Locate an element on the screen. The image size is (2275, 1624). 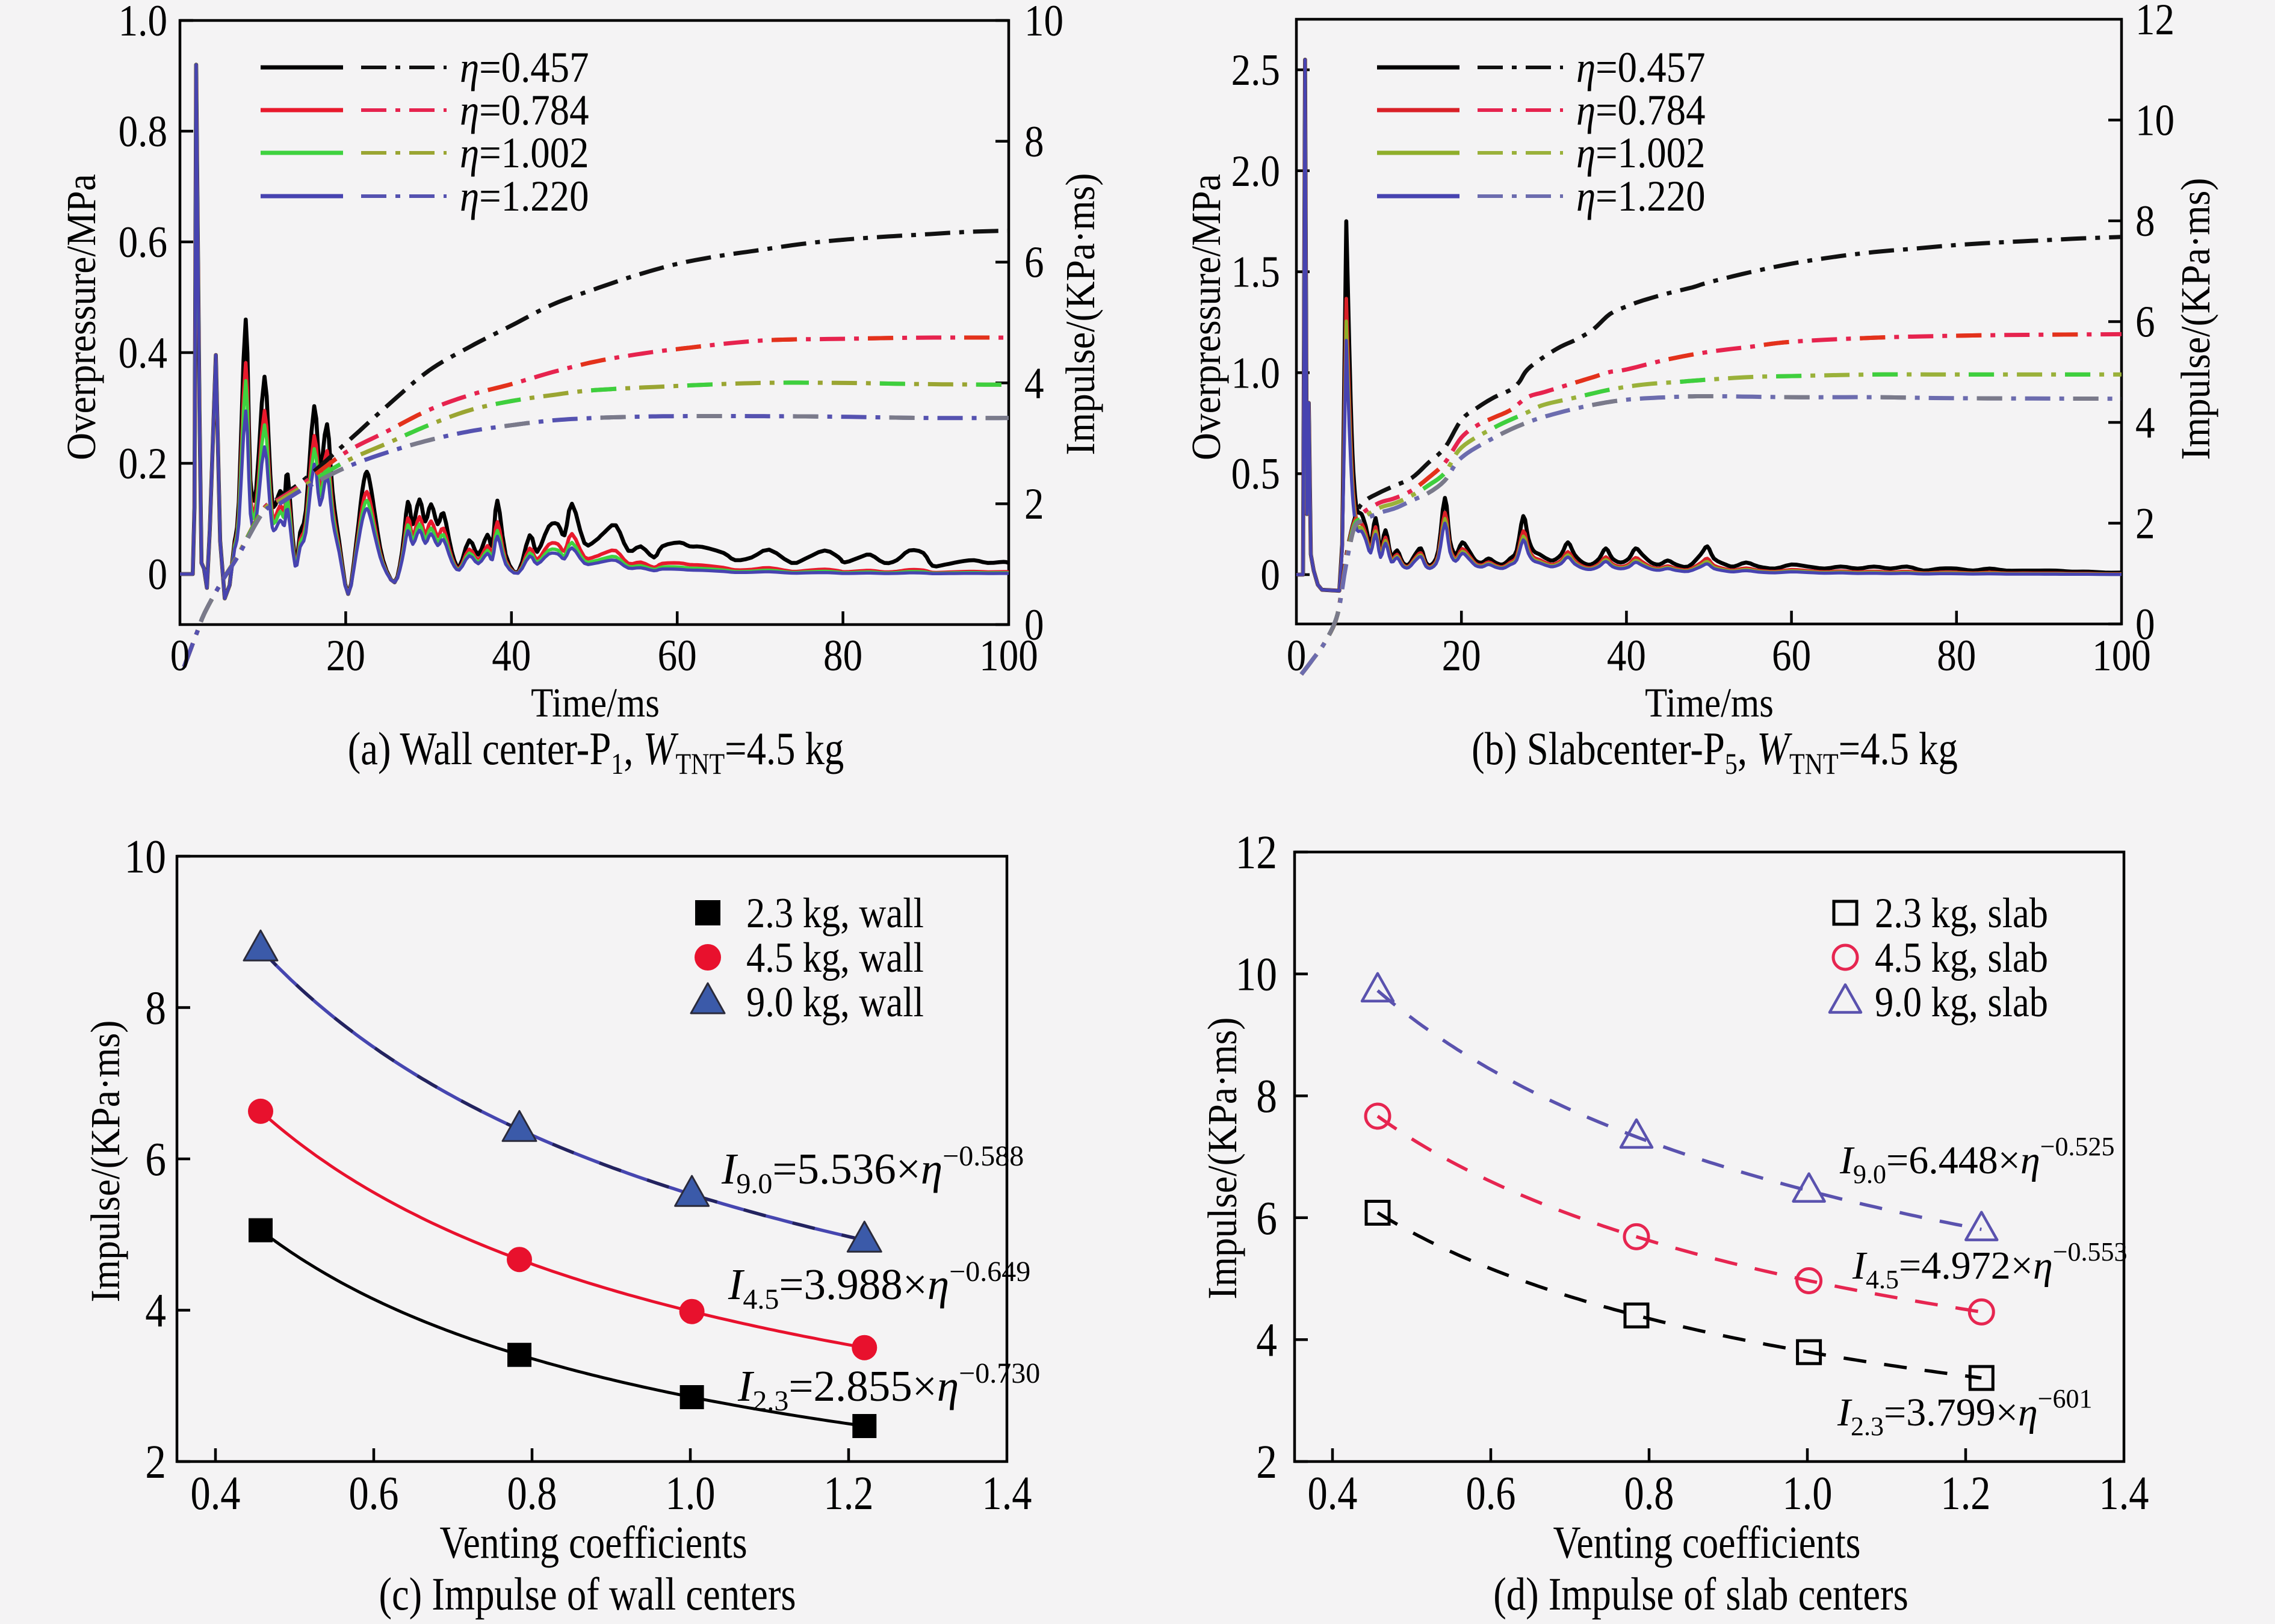
svg-text: I2.3=2.855×η−0.730 is located at coordinates (888, 1387).